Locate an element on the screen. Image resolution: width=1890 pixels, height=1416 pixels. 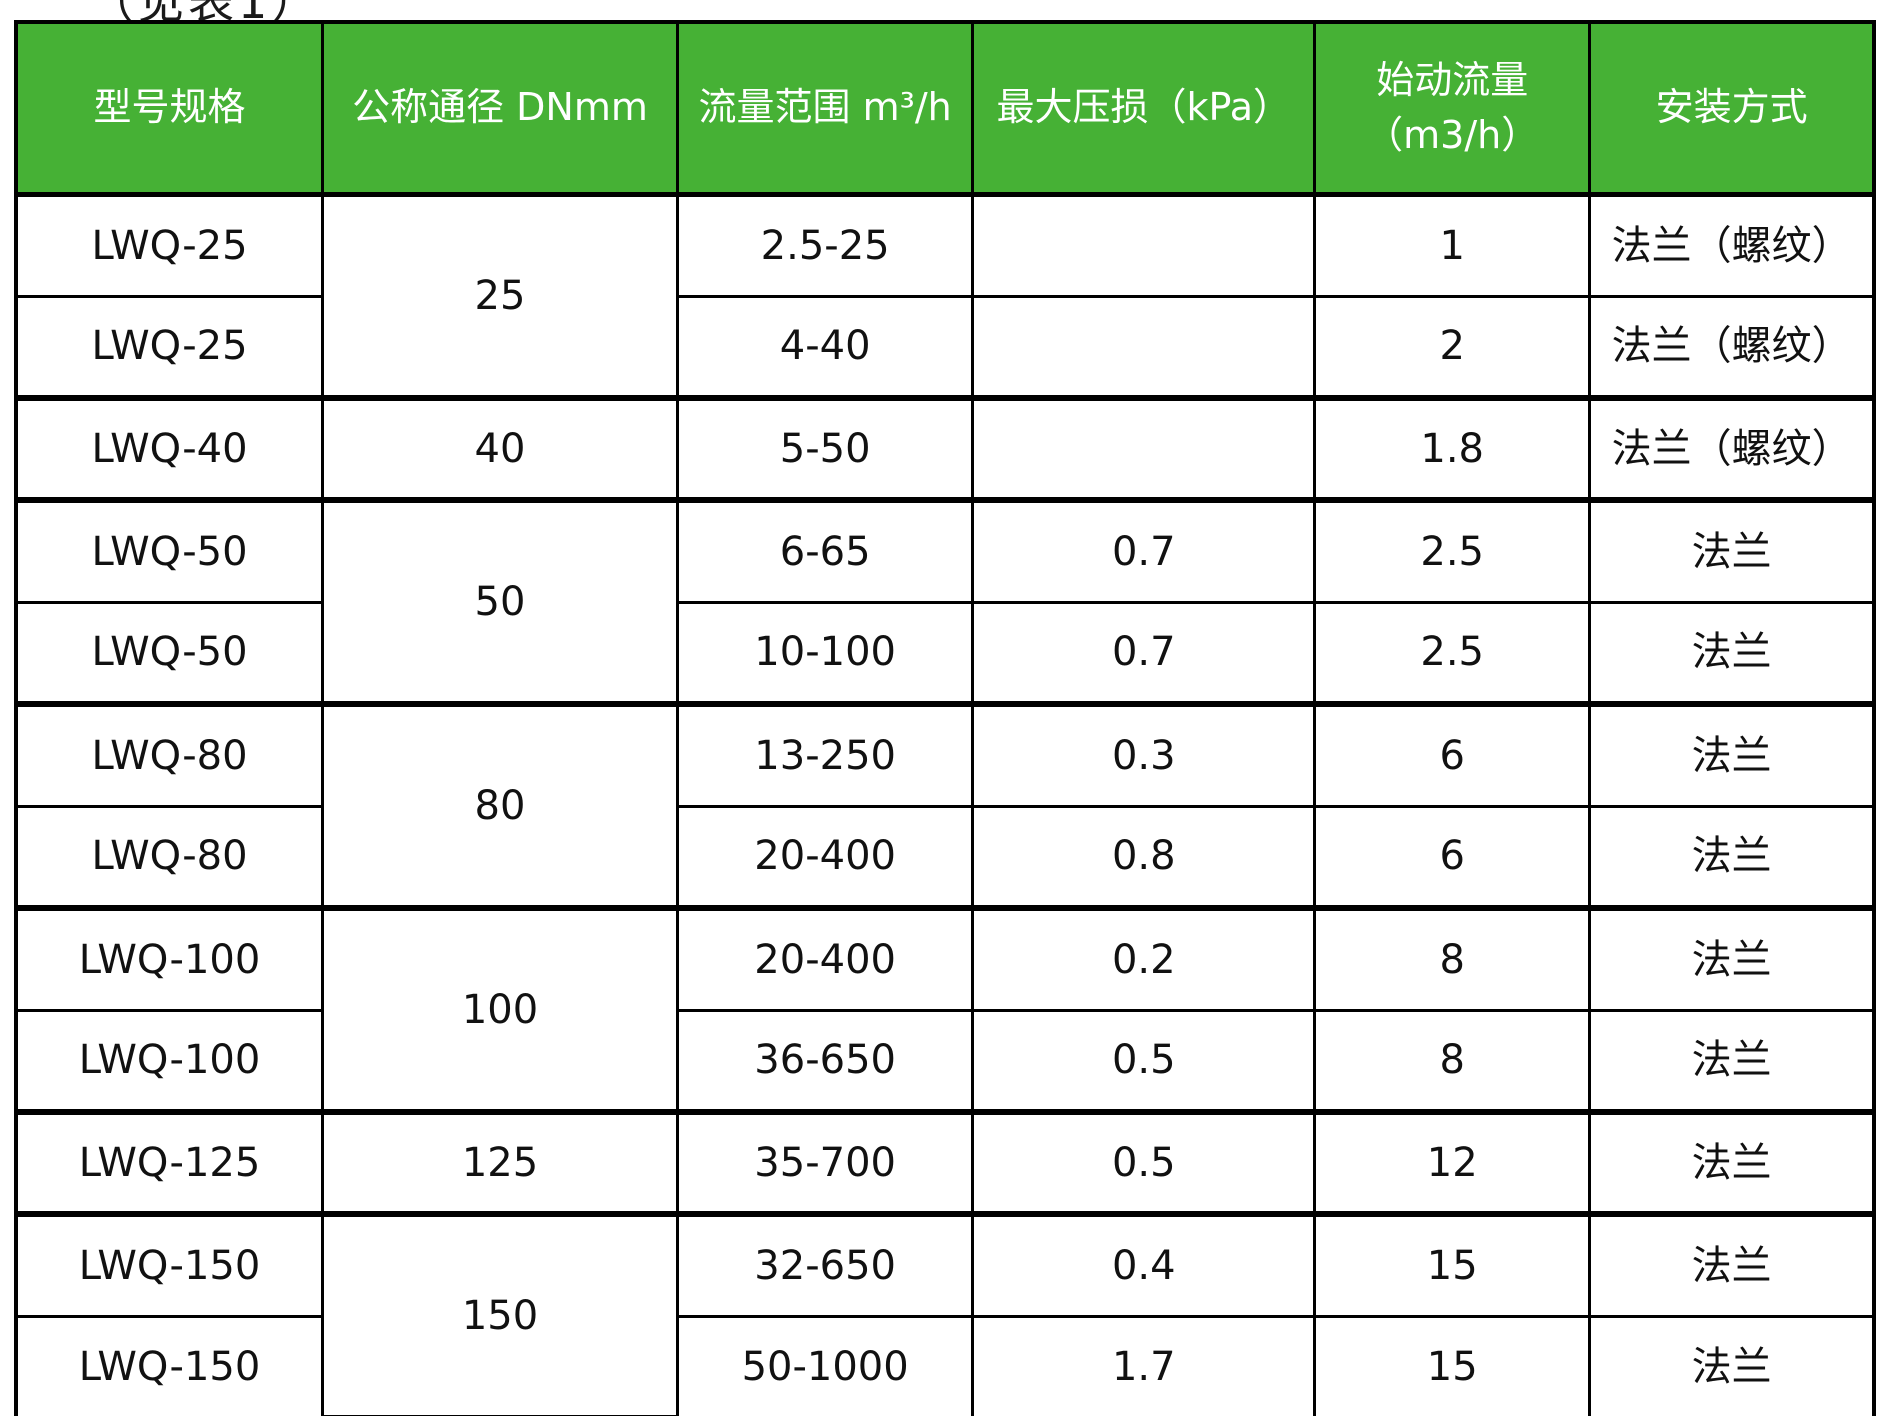
cell-flow-range: 36-650 is located at coordinates (825, 1061).